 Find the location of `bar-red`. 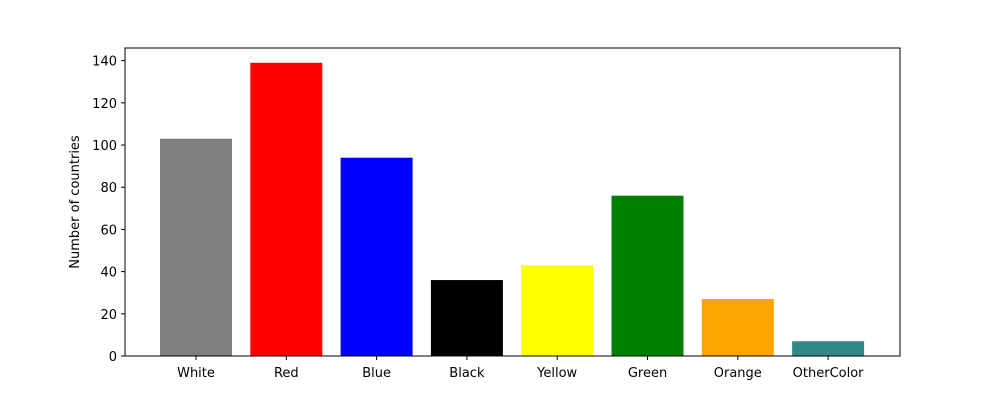

bar-red is located at coordinates (286, 209).